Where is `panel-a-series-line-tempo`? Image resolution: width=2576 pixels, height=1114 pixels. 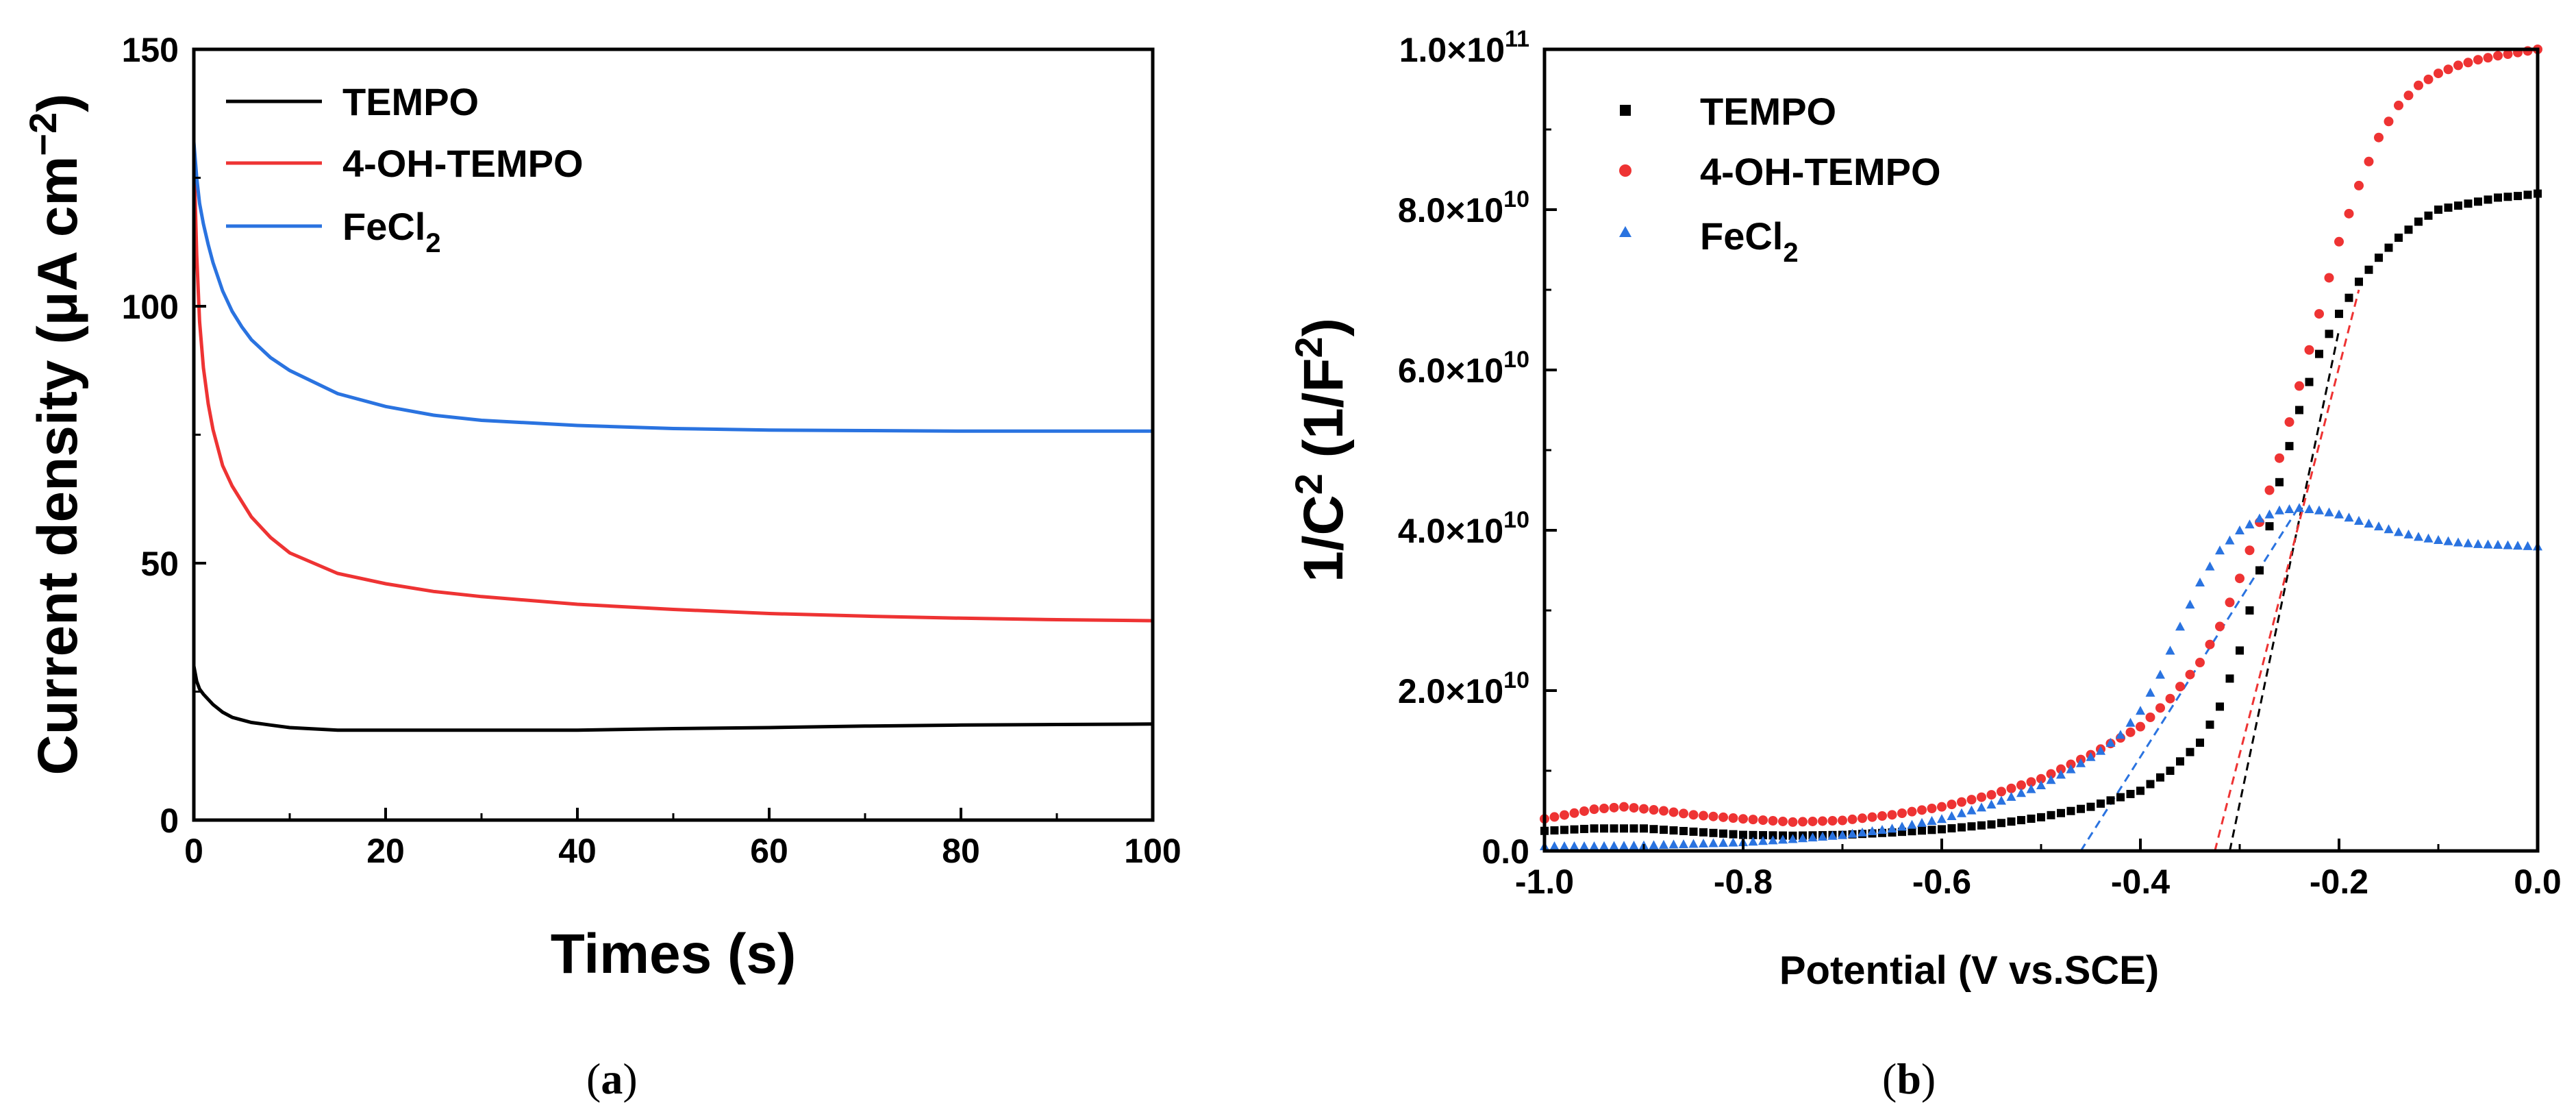 panel-a-series-line-tempo is located at coordinates (672, 699).